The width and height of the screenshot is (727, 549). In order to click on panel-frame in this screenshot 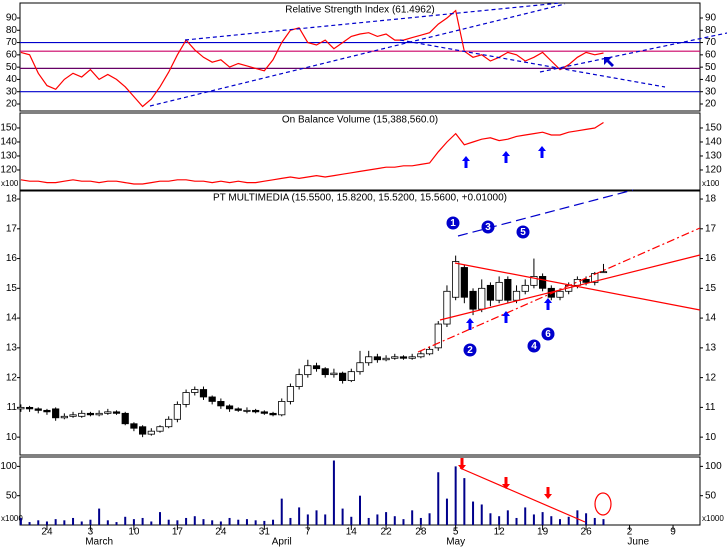, I will do `click(360, 151)`.